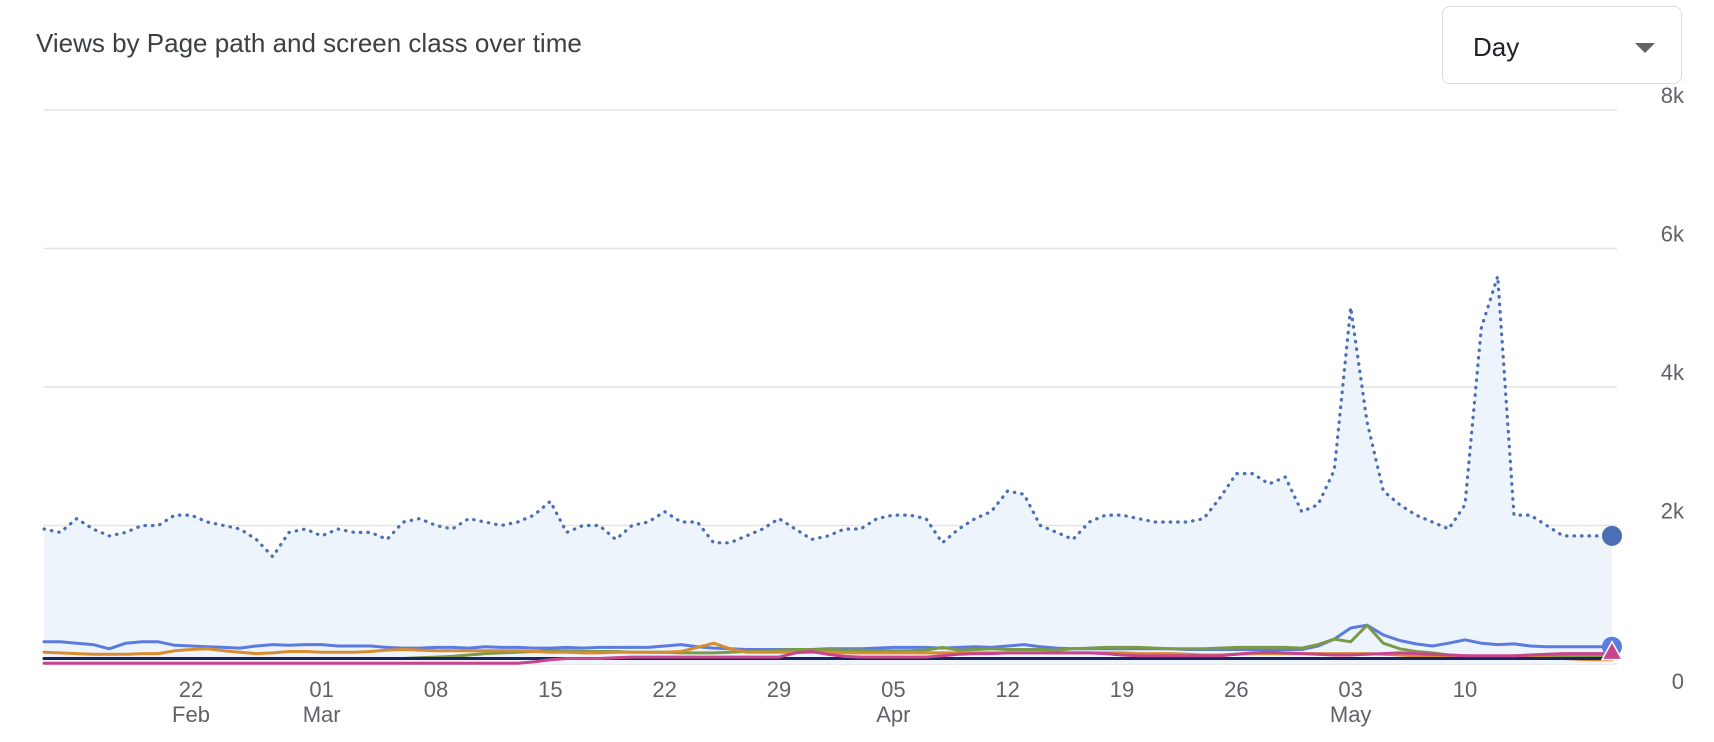 The image size is (1714, 742). I want to click on x-tick-sublabel: Mar, so click(322, 714).